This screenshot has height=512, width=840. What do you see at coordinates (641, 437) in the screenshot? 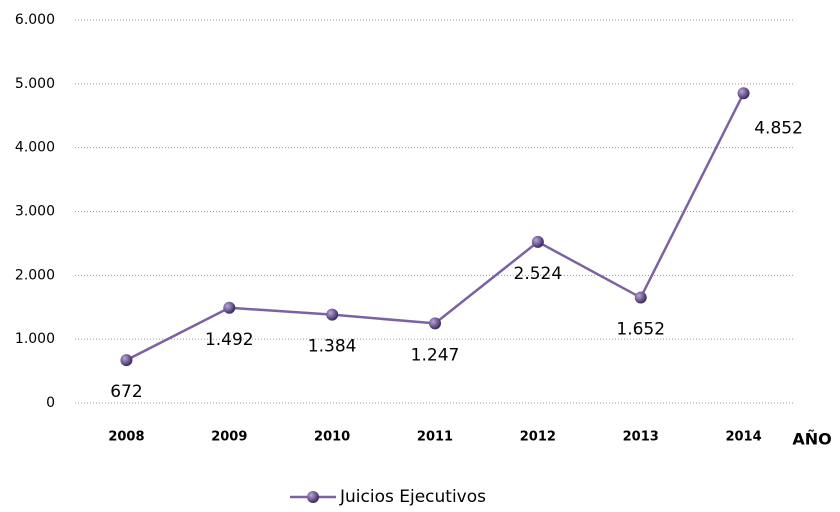
I see `x-tick-label: 2013` at bounding box center [641, 437].